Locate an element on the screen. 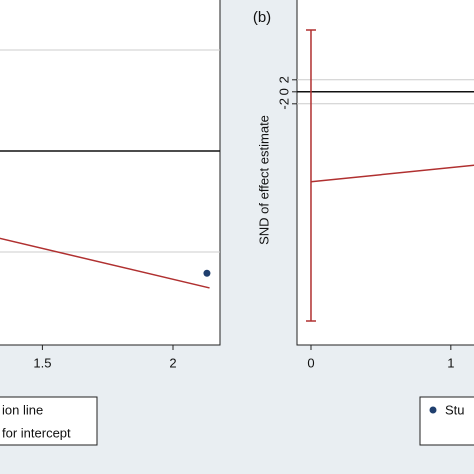  y-tick-label: 0 is located at coordinates (283, 91).